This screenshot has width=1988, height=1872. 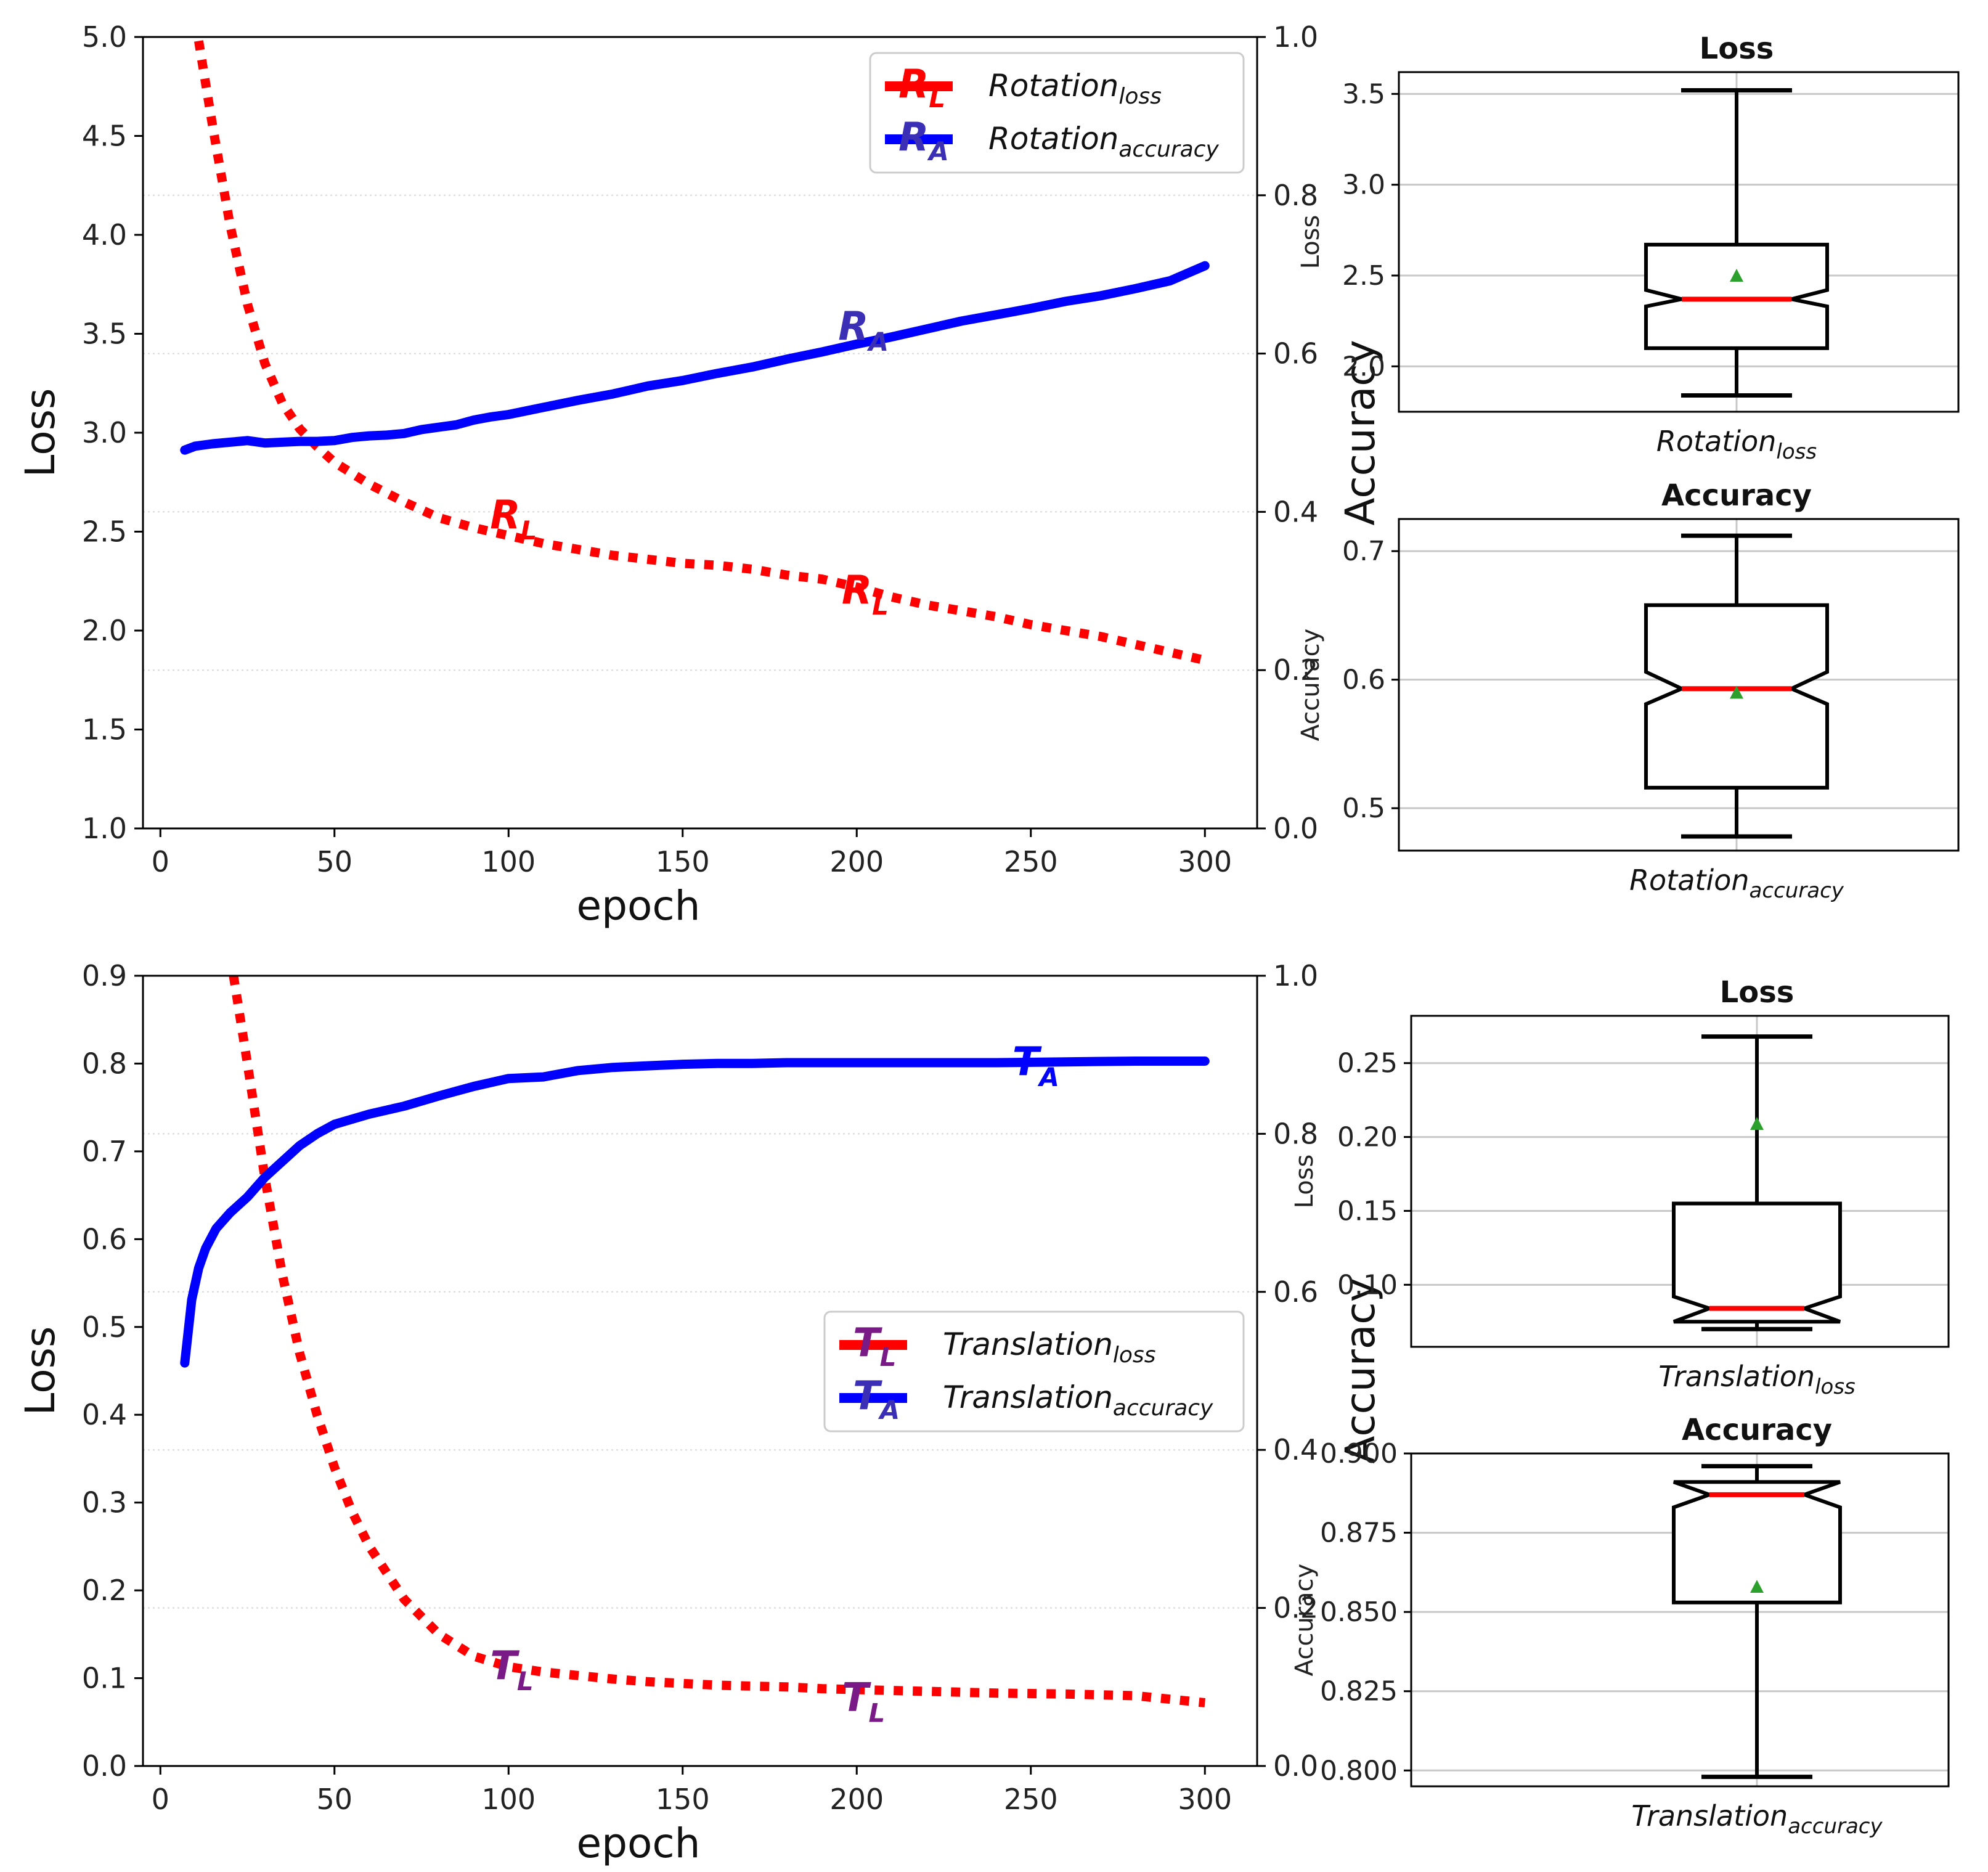 What do you see at coordinates (104, 729) in the screenshot?
I see `y-tick-label-left: 1.5` at bounding box center [104, 729].